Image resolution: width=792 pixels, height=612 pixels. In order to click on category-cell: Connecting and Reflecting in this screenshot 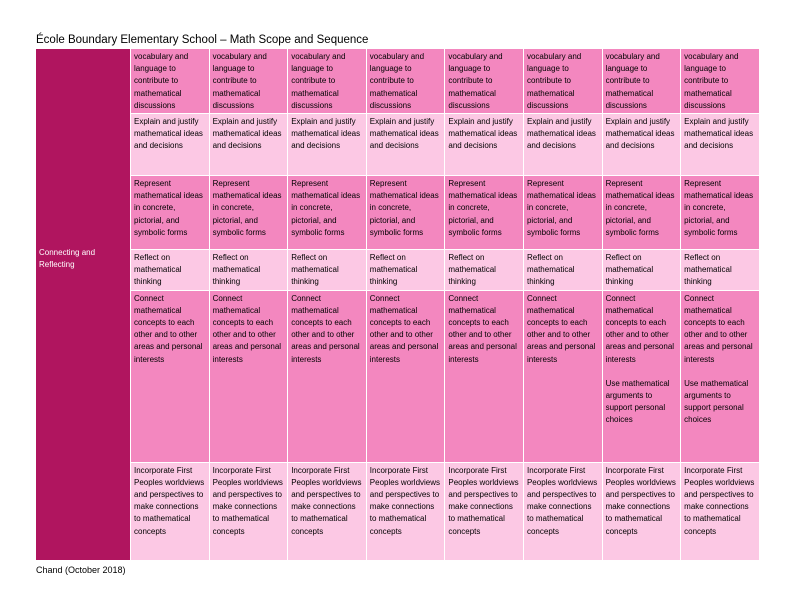, I will do `click(83, 304)`.